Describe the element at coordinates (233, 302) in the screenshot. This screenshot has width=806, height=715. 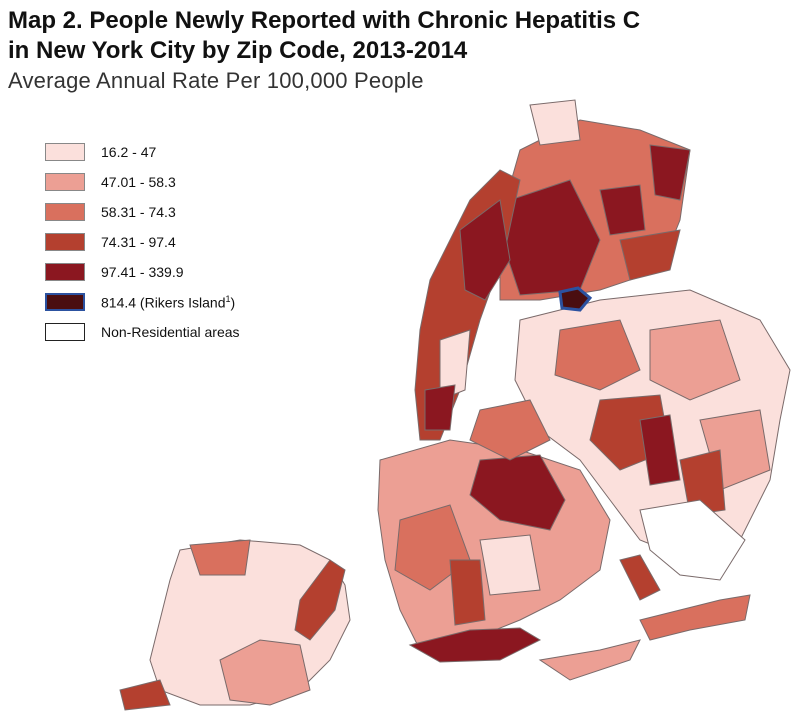
I see `legend-label-suffix: )` at that location.